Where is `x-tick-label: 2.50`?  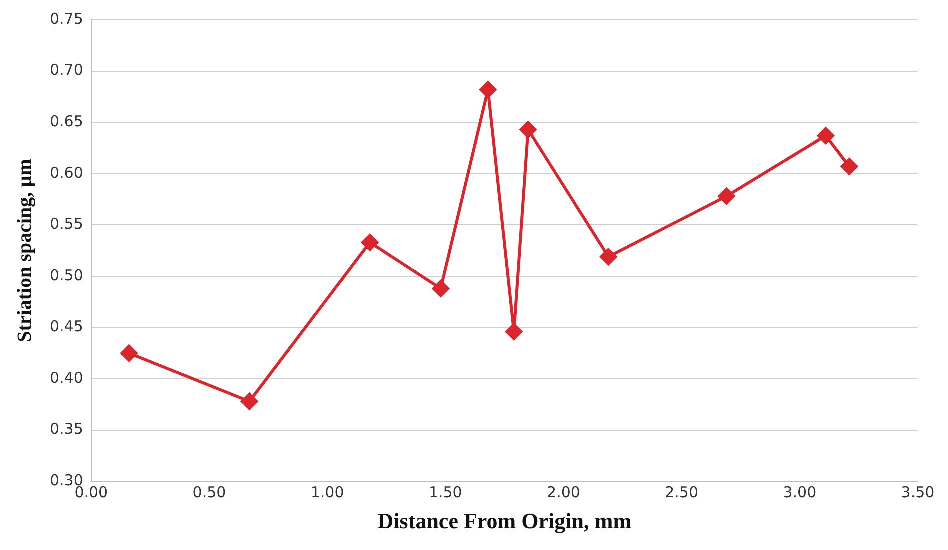
x-tick-label: 2.50 is located at coordinates (682, 492).